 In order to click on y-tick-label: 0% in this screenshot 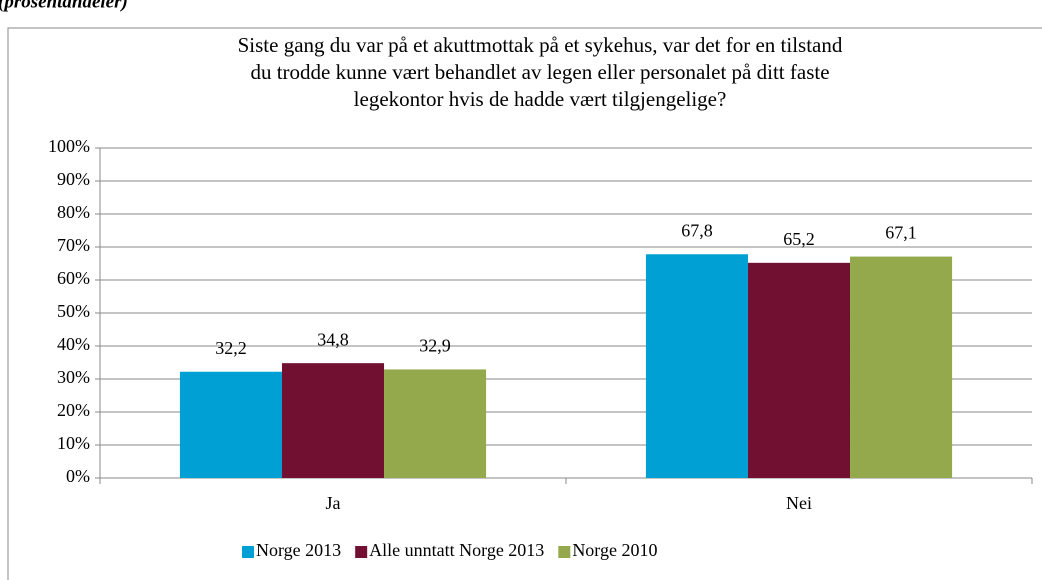, I will do `click(78, 476)`.